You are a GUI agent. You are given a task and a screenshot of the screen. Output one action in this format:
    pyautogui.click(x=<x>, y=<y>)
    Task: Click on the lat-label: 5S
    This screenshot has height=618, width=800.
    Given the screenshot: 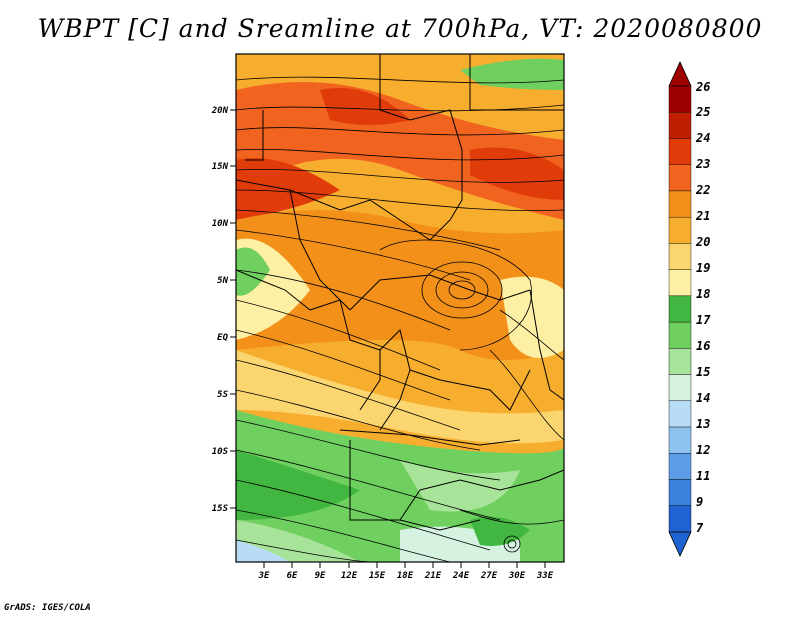 What is the action you would take?
    pyautogui.click(x=222, y=395)
    